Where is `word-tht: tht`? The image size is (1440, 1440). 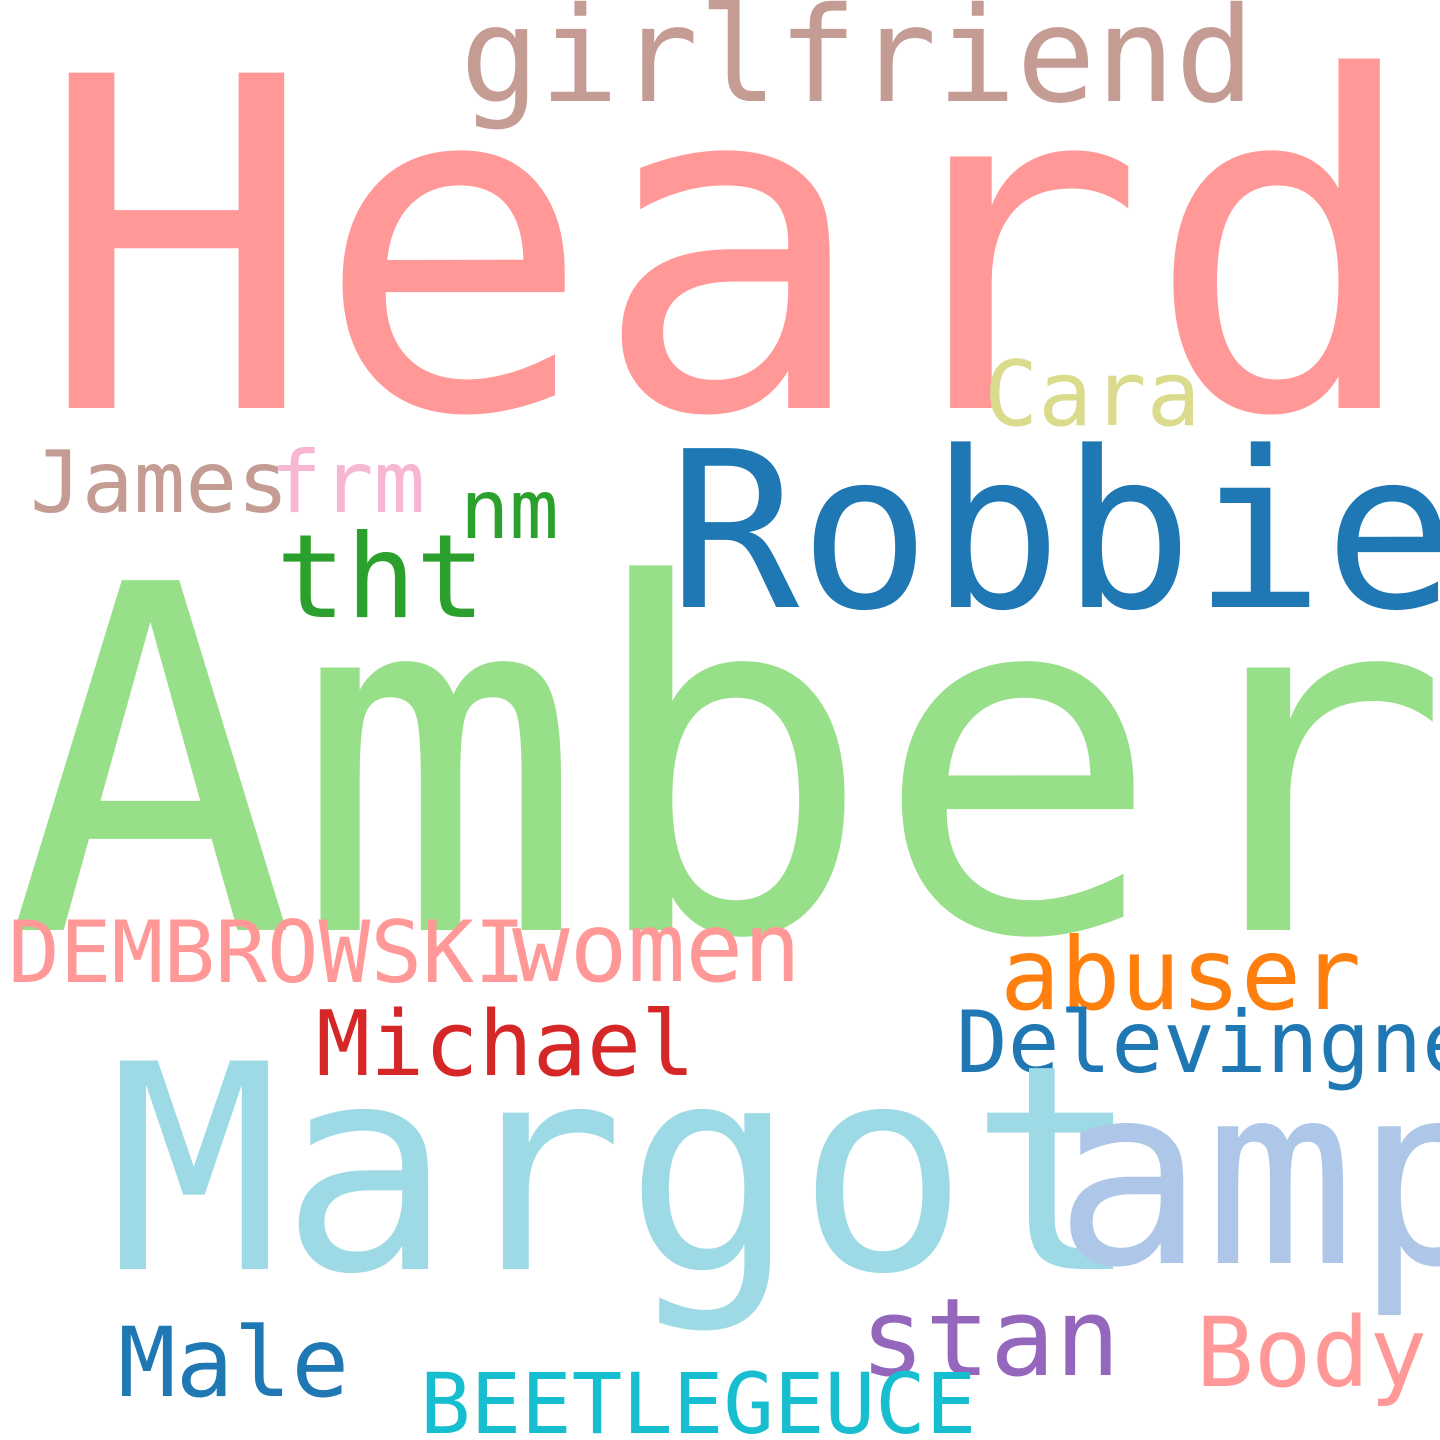 word-tht: tht is located at coordinates (381, 577).